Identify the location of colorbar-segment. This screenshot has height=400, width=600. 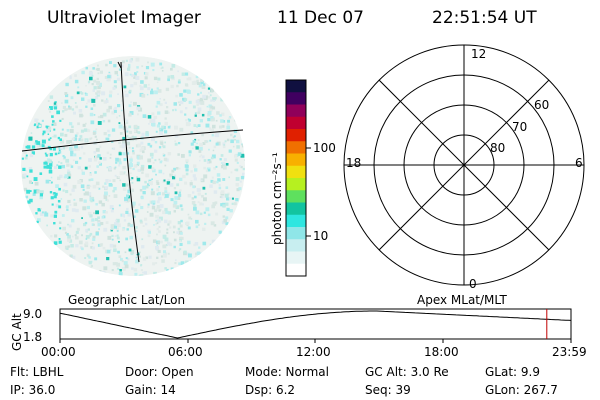
(296, 160).